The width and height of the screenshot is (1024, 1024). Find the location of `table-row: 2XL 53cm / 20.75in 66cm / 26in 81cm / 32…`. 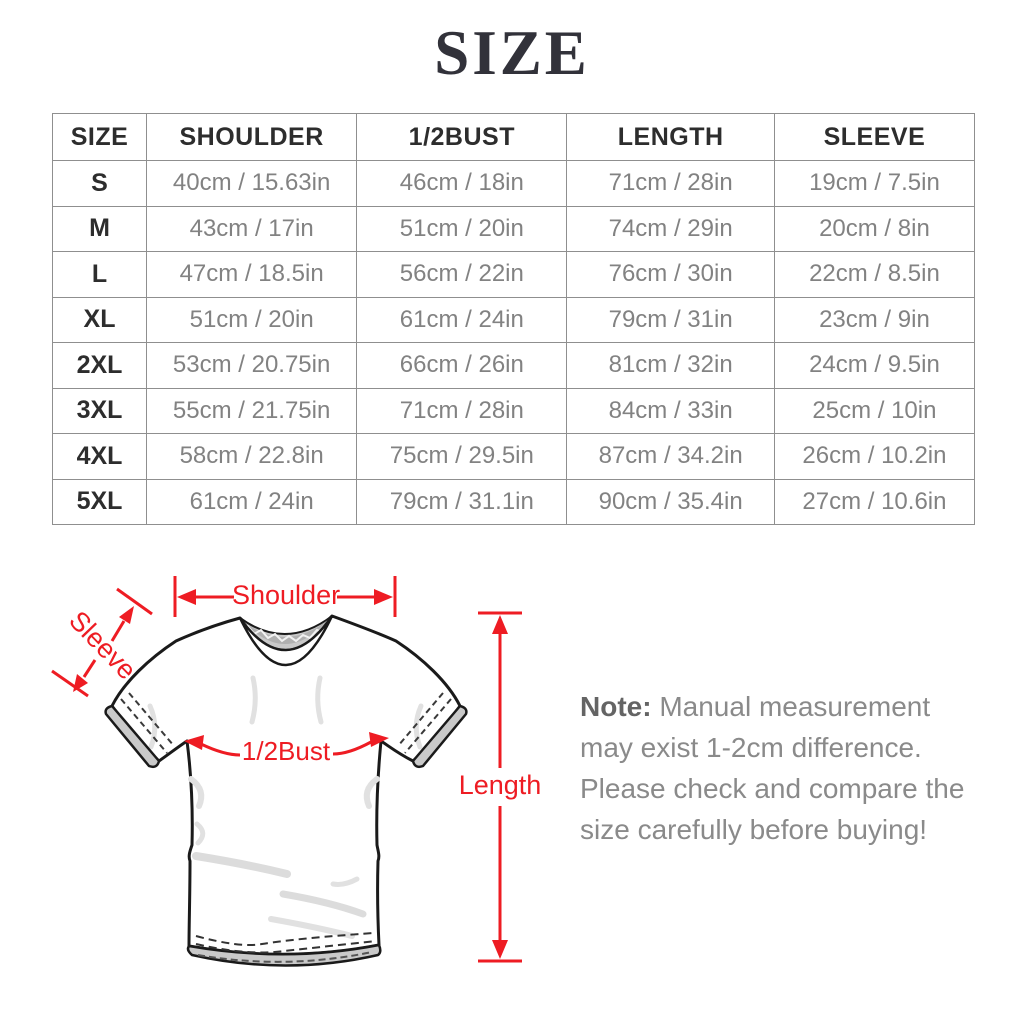

table-row: 2XL 53cm / 20.75in 66cm / 26in 81cm / 32… is located at coordinates (513, 365).